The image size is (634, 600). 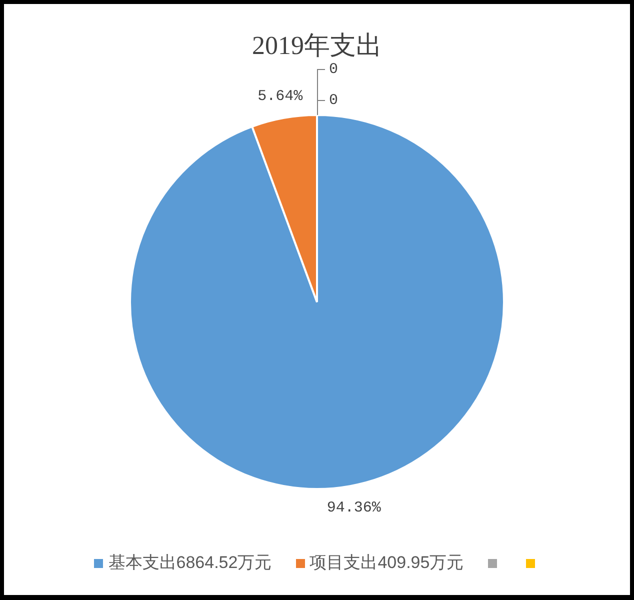 What do you see at coordinates (387, 563) in the screenshot?
I see `legend-label: 项目支出409.95万元` at bounding box center [387, 563].